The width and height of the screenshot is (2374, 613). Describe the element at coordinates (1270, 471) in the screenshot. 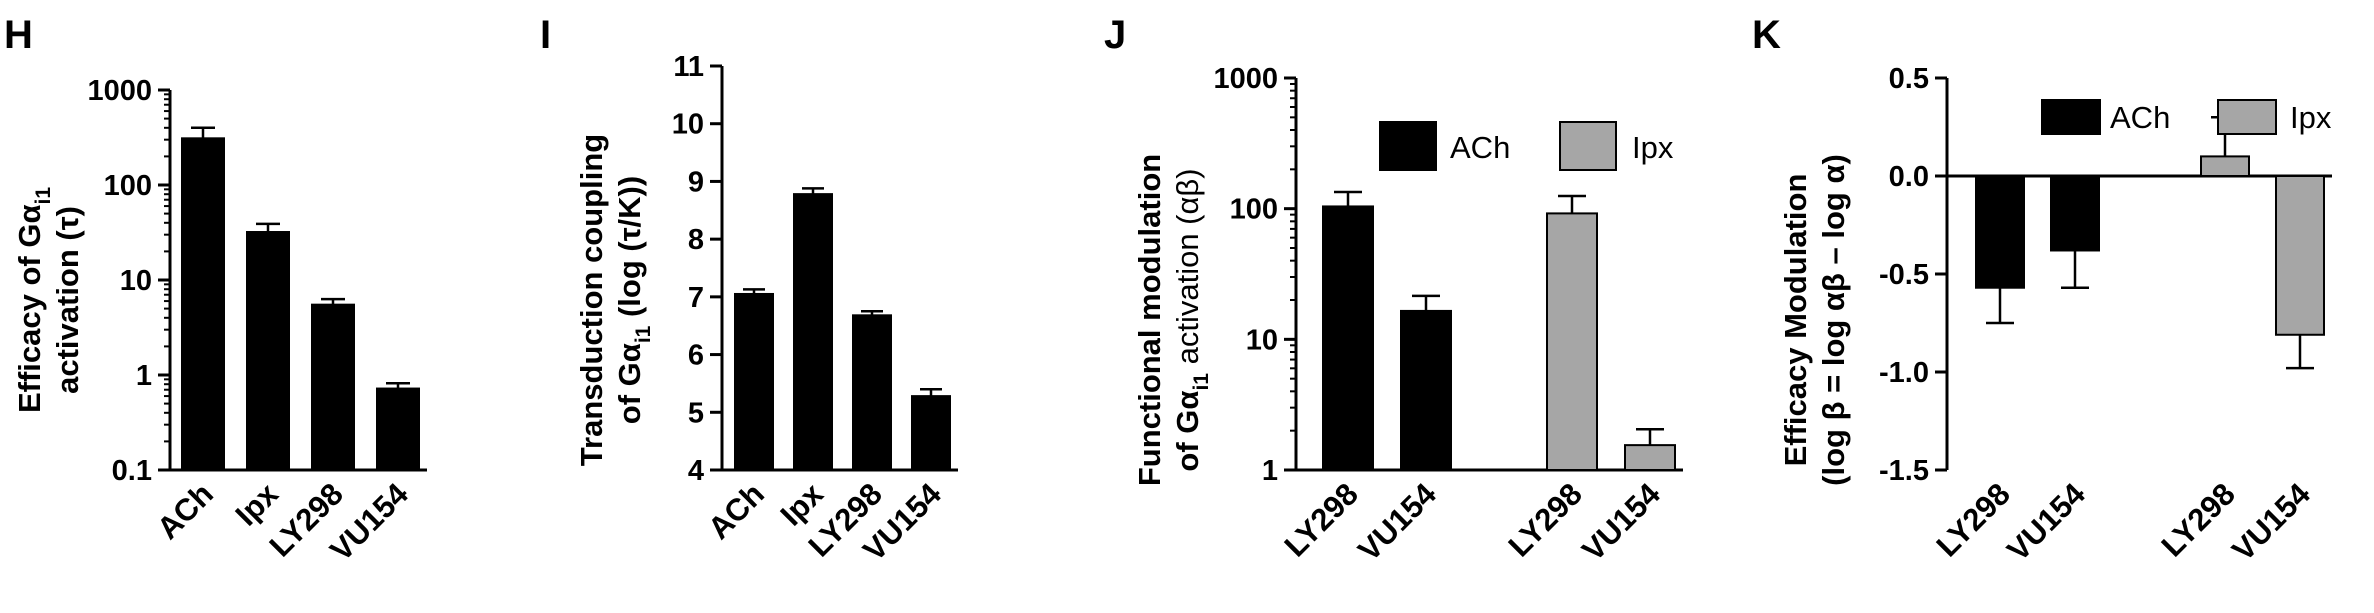

I see `panel-j-ytick-label: 1` at that location.